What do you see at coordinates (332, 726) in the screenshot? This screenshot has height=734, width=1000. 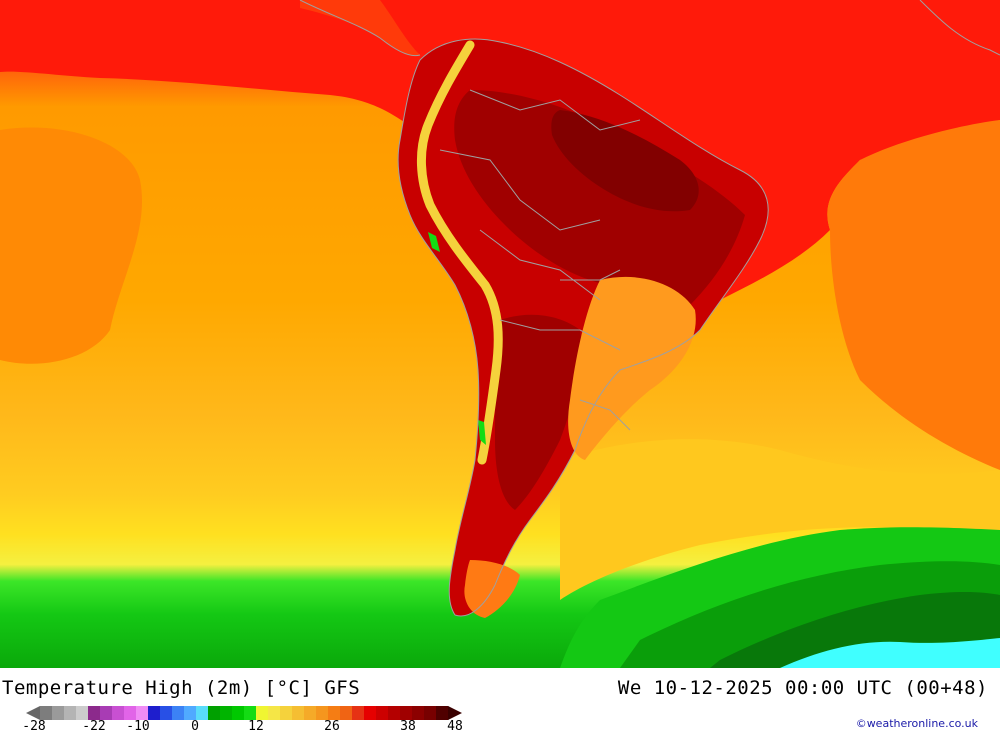 I see `legend-tick-label: 26` at bounding box center [332, 726].